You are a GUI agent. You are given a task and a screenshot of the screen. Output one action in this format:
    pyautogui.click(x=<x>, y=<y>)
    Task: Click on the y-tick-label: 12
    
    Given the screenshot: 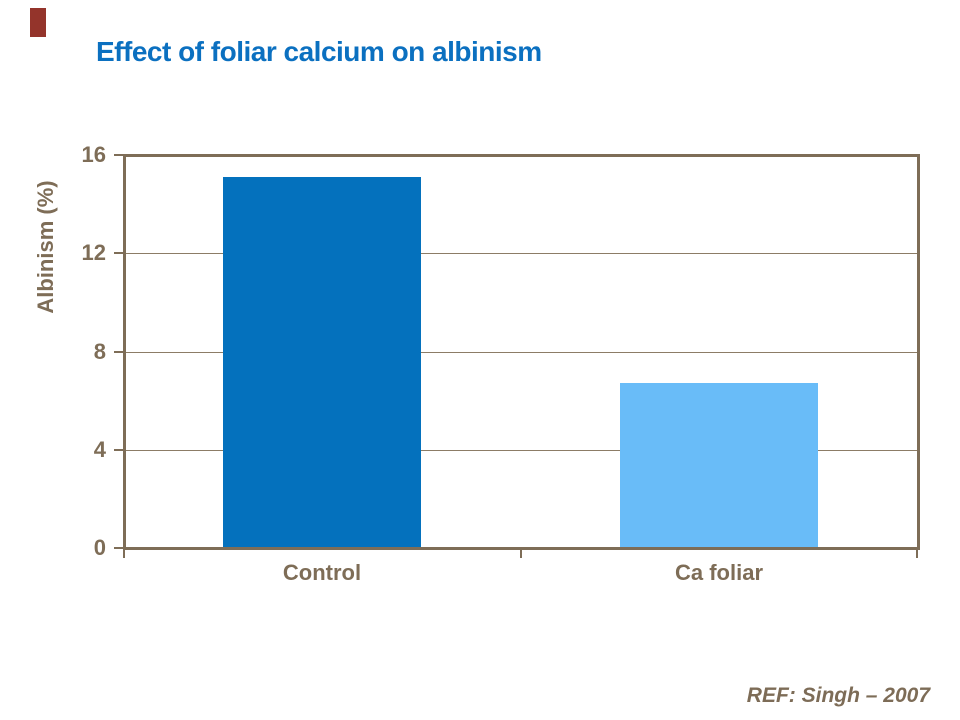 What is the action you would take?
    pyautogui.click(x=93, y=252)
    